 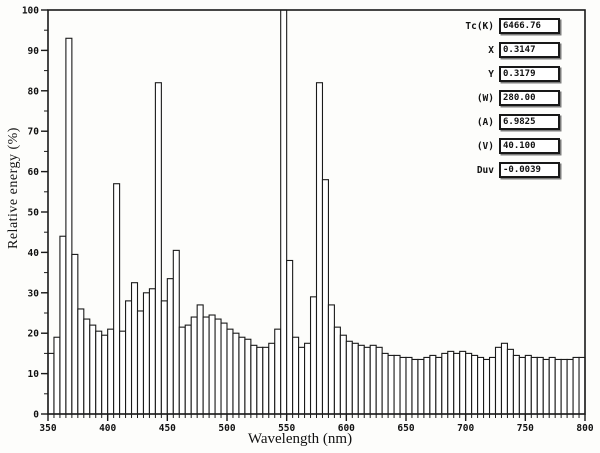 What do you see at coordinates (405, 428) in the screenshot?
I see `x-tick-label: 650` at bounding box center [405, 428].